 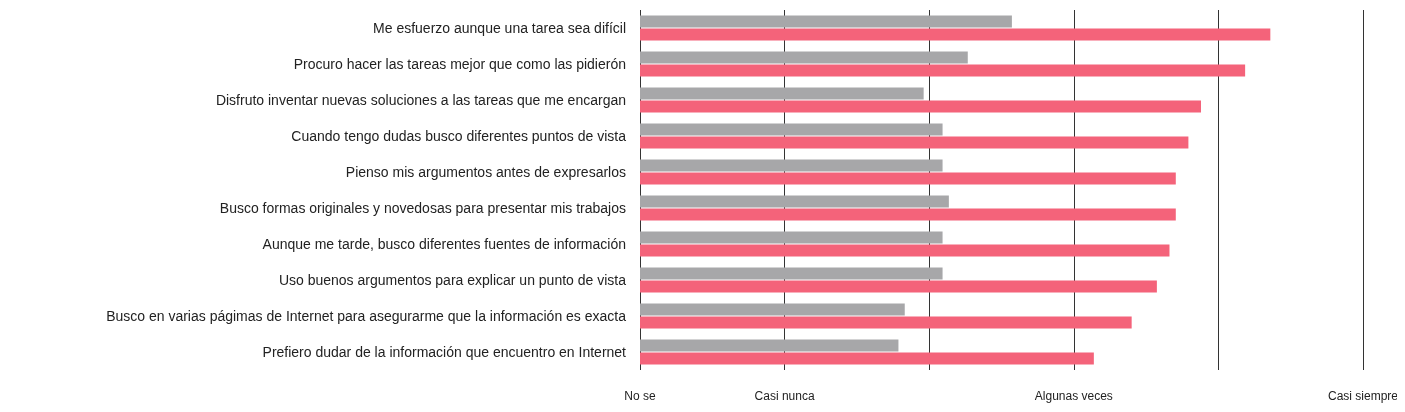 What do you see at coordinates (1363, 396) in the screenshot?
I see `text: Casi siempre` at bounding box center [1363, 396].